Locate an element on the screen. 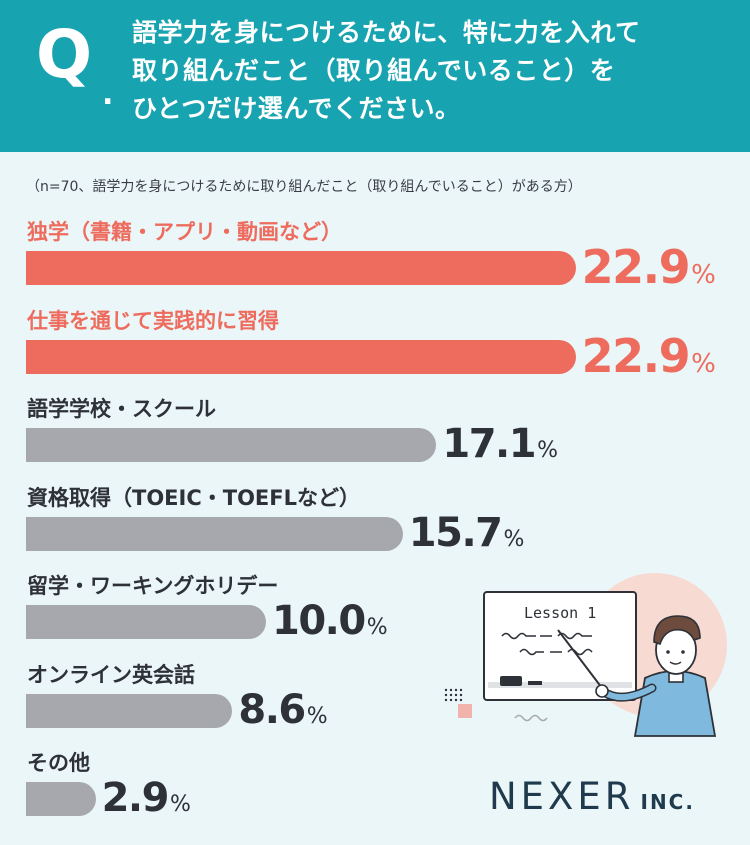 The width and height of the screenshot is (750, 845). value-label: 8.6% is located at coordinates (282, 710).